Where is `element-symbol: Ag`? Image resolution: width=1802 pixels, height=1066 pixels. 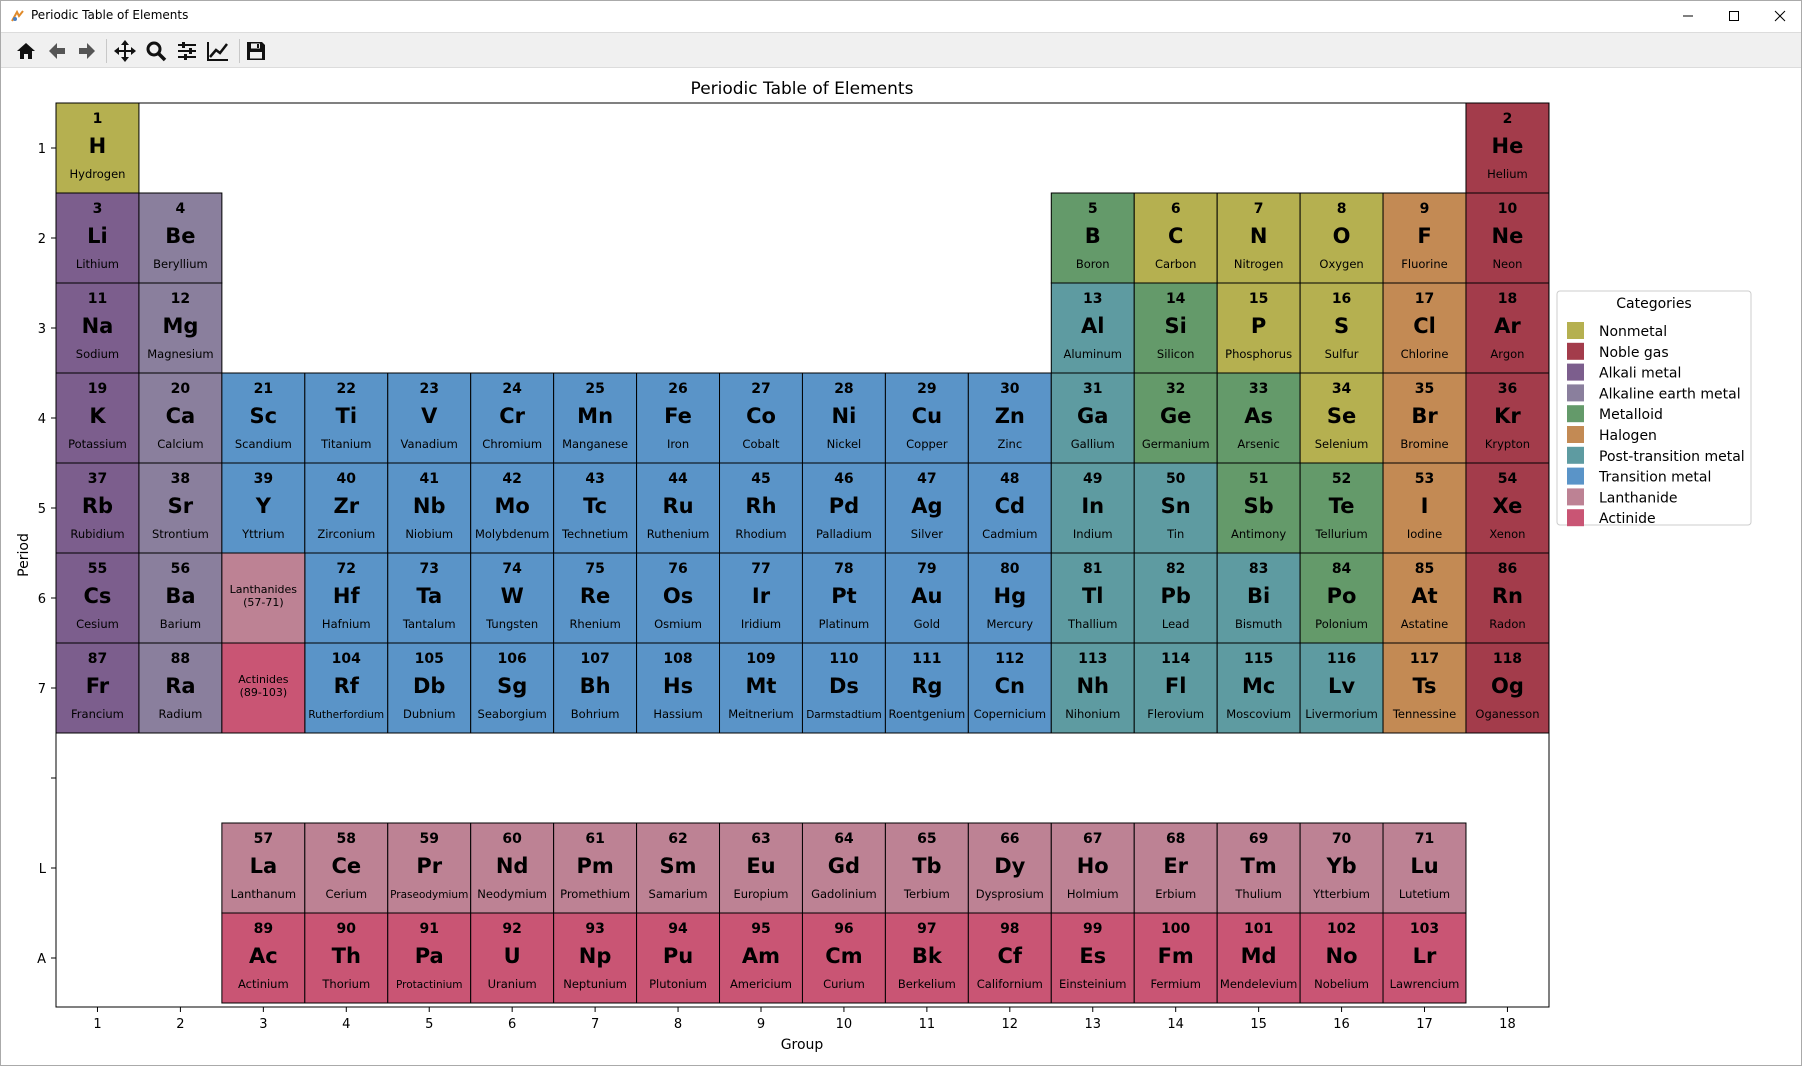 element-symbol: Ag is located at coordinates (926, 506).